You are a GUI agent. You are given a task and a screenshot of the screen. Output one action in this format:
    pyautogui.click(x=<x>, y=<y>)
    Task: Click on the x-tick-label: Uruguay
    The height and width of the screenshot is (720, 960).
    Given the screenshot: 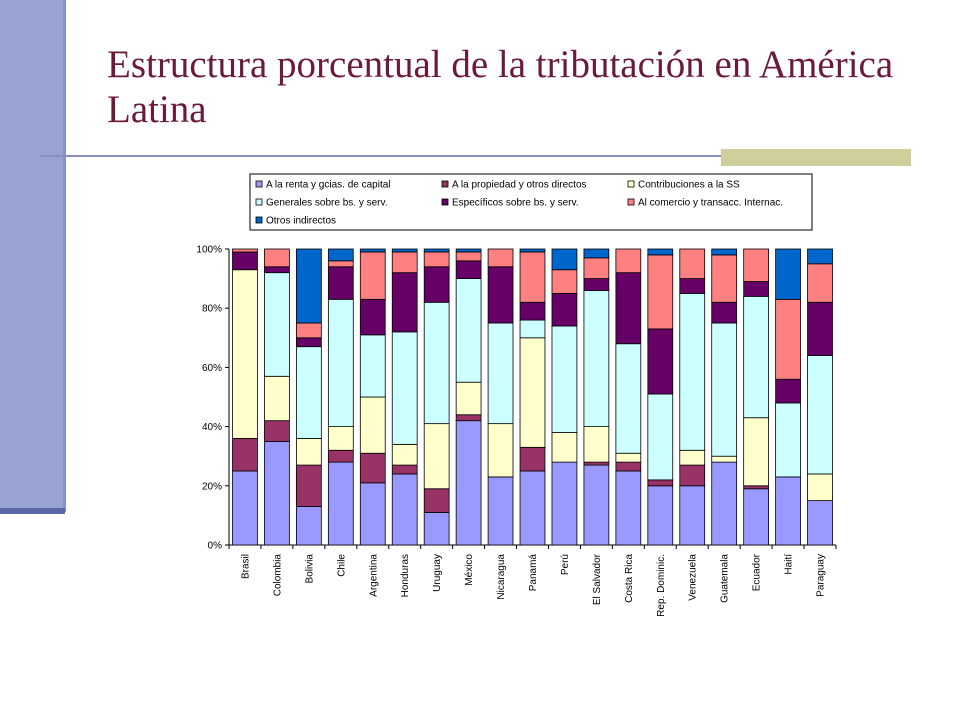 What is the action you would take?
    pyautogui.click(x=437, y=573)
    